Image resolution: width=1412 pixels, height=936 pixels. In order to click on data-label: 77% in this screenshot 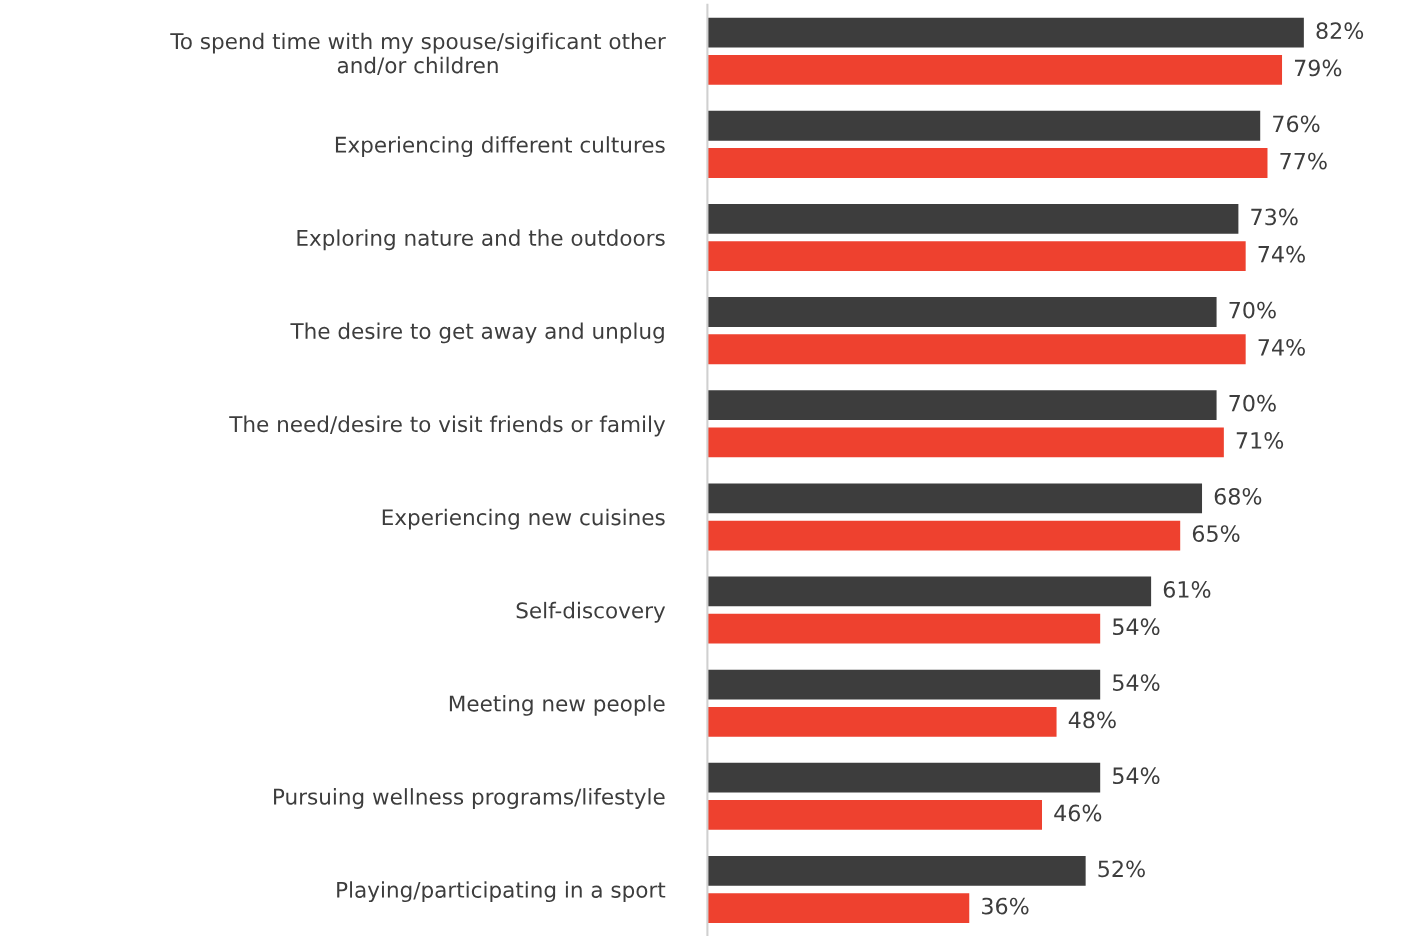, I will do `click(1303, 161)`.